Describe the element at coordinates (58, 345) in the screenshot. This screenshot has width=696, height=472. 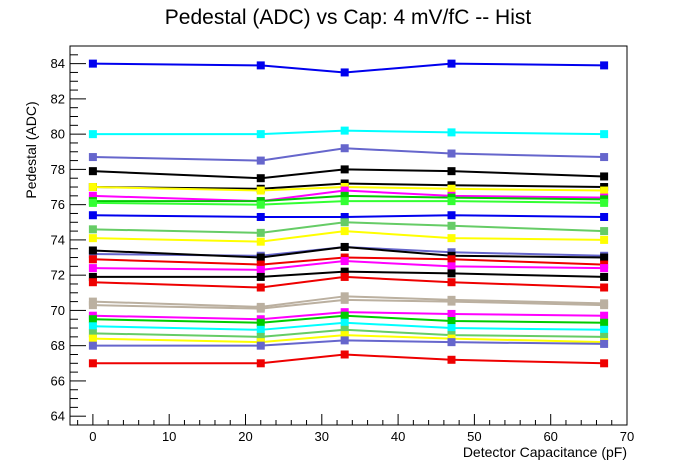
I see `y-tick-label: 68` at that location.